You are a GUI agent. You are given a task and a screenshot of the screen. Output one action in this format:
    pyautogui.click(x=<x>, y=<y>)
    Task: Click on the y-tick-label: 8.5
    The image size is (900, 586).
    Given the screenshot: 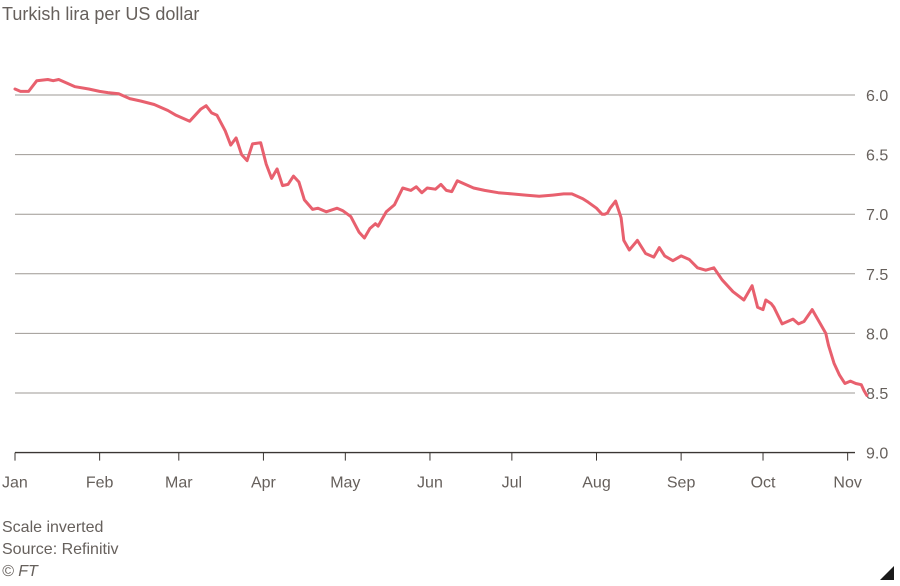 What is the action you would take?
    pyautogui.click(x=877, y=394)
    